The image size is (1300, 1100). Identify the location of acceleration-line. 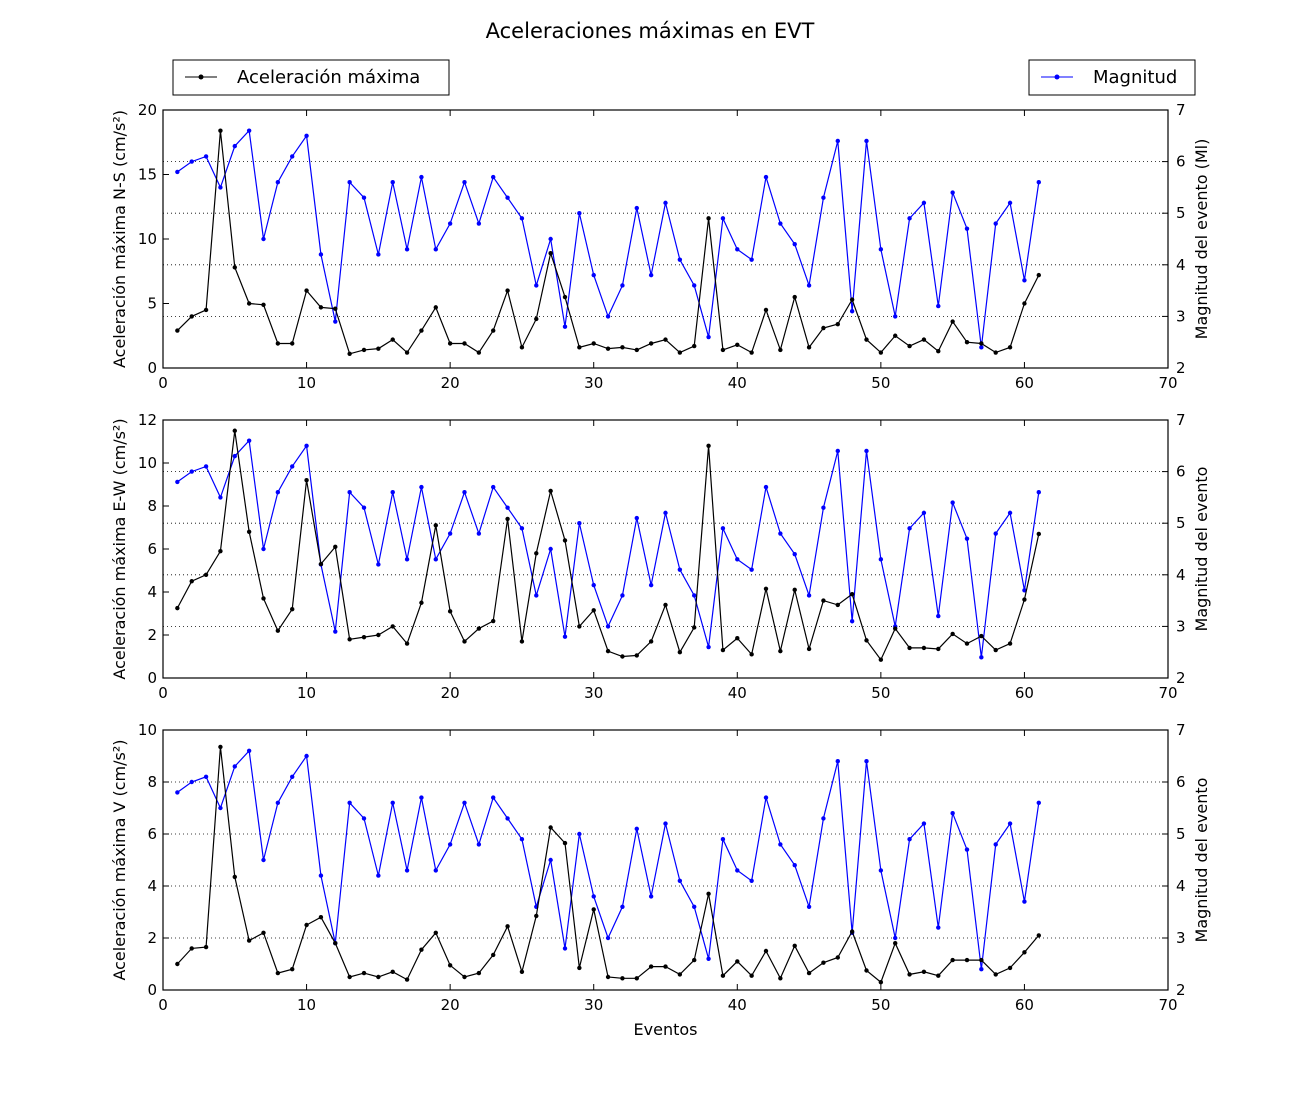
(608, 242).